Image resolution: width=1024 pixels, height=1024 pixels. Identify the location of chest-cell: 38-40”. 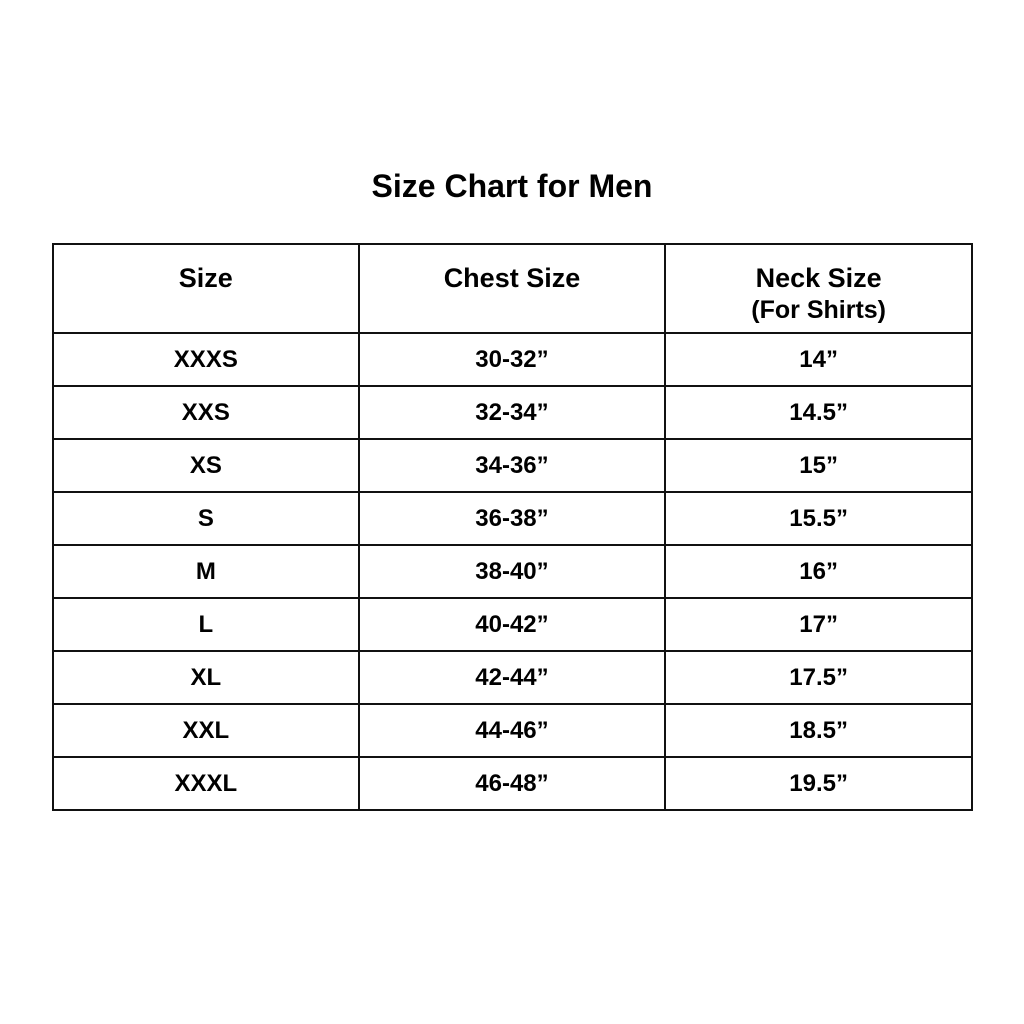
(512, 571).